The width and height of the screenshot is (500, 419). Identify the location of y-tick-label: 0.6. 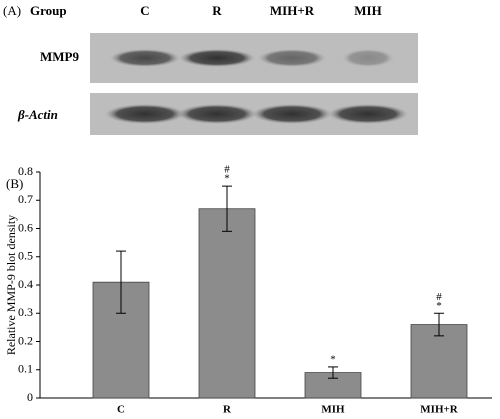
(25, 227).